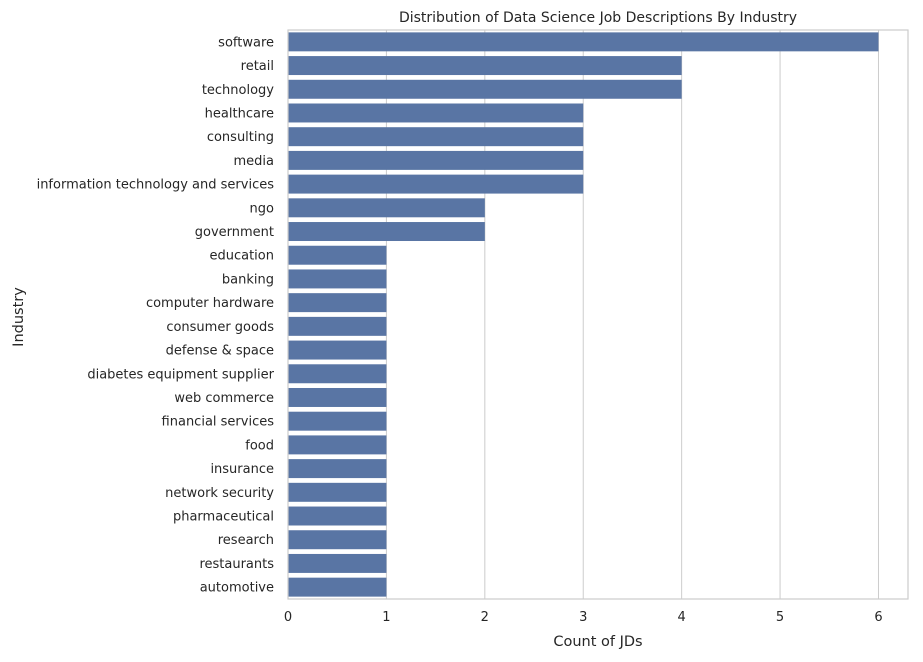  What do you see at coordinates (254, 161) in the screenshot?
I see `y-tick-label: media` at bounding box center [254, 161].